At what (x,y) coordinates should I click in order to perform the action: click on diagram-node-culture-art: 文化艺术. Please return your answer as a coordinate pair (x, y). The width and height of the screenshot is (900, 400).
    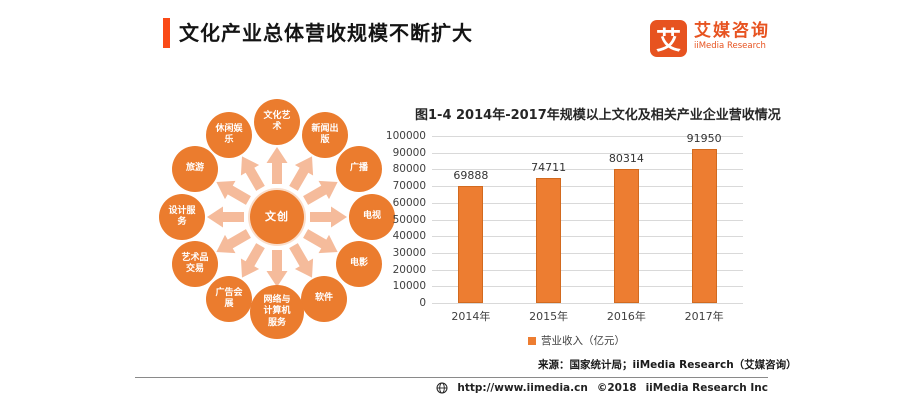
    Looking at the image, I should click on (277, 122).